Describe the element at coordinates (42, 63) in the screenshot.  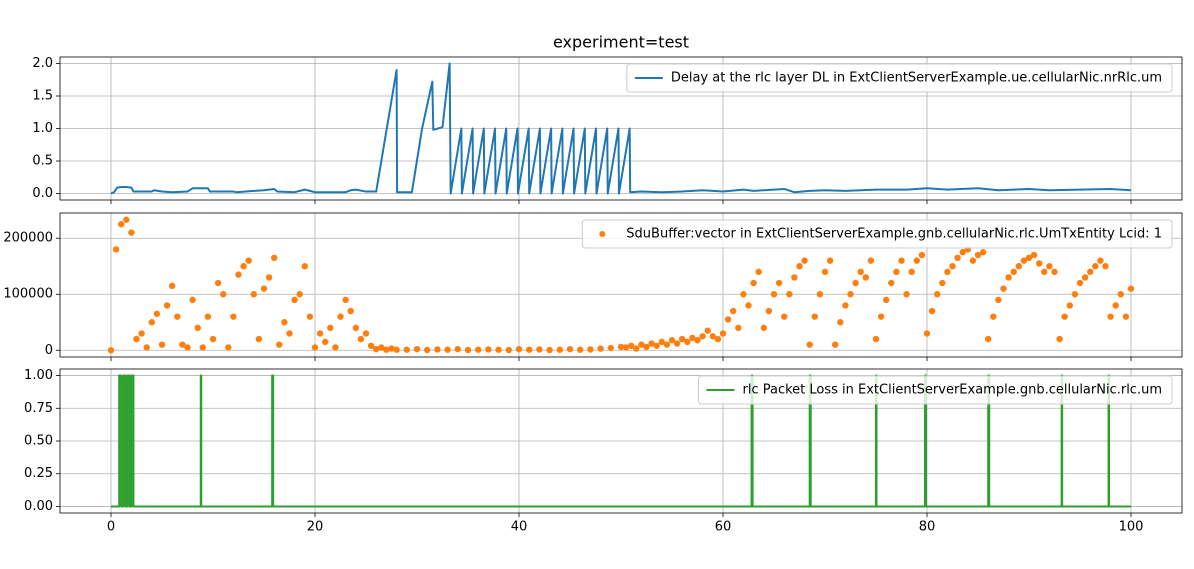
I see `y-tick-label: 2.0` at that location.